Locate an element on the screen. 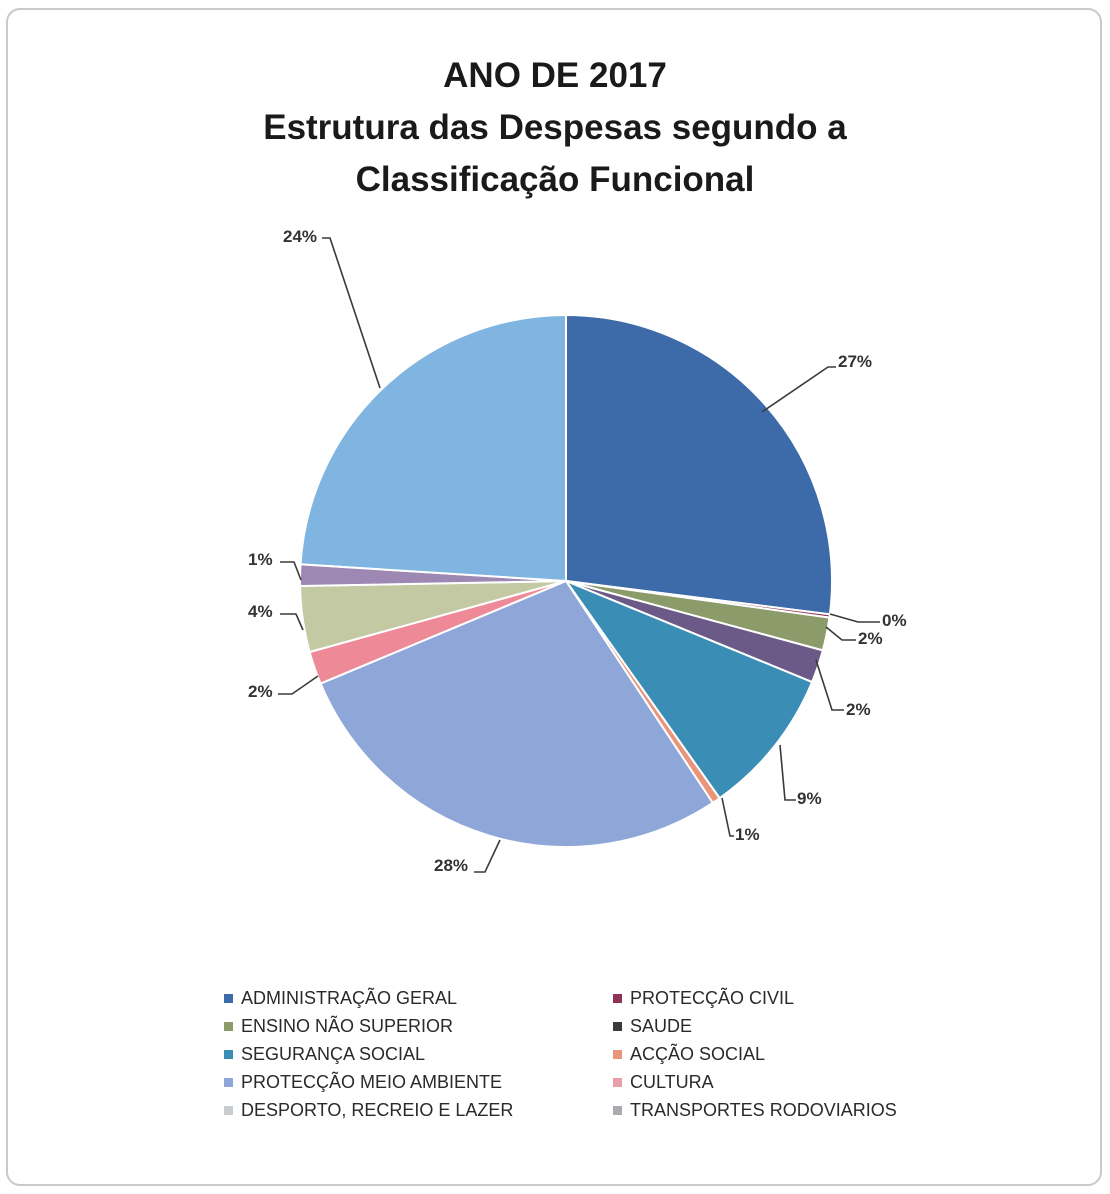 This screenshot has width=1110, height=1194. data-label-9: 4% is located at coordinates (260, 611).